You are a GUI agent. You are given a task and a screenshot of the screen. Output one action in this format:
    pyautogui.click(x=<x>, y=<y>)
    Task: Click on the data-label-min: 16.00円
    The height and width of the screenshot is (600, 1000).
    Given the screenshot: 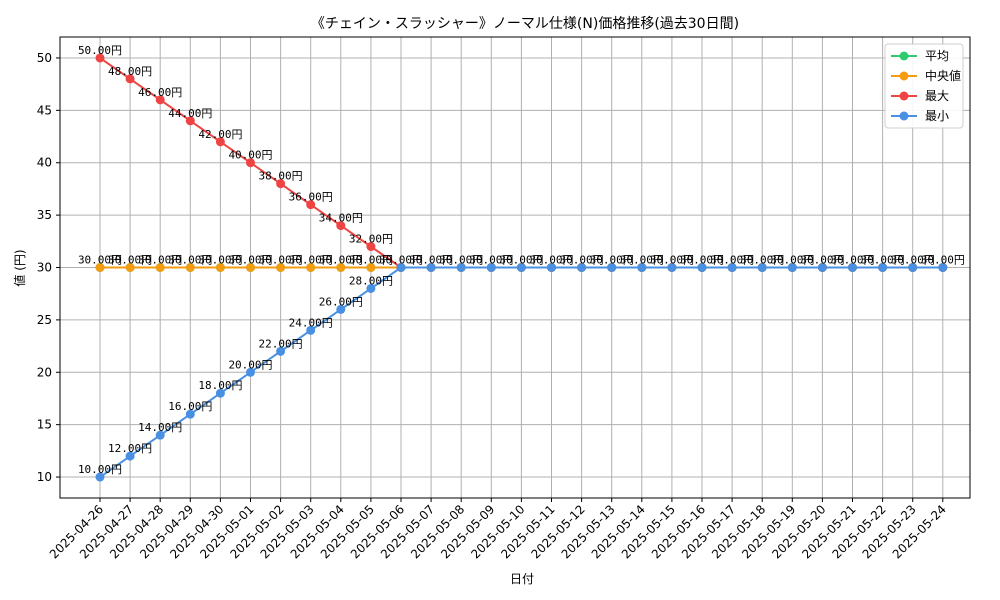 What is the action you would take?
    pyautogui.click(x=190, y=406)
    